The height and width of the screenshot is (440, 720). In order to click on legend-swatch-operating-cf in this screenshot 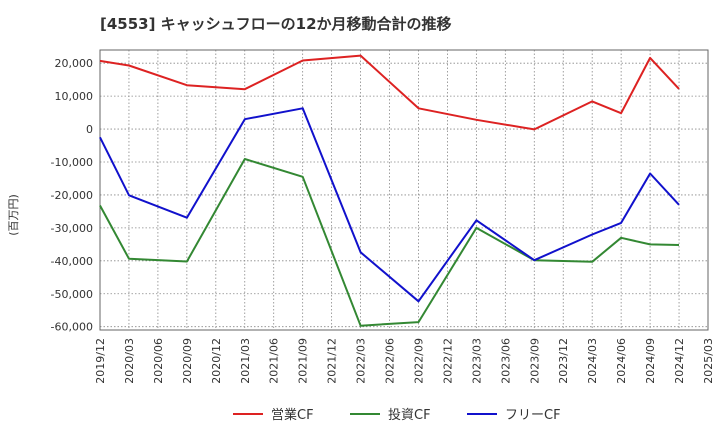, I will do `click(248, 413)`.